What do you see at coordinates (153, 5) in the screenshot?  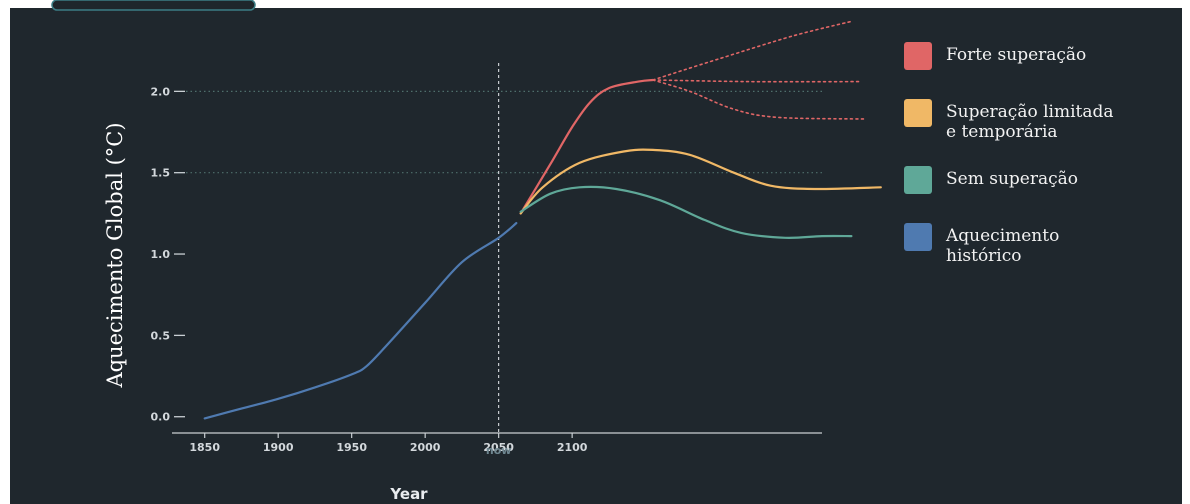 I see `top-tab-decoration` at bounding box center [153, 5].